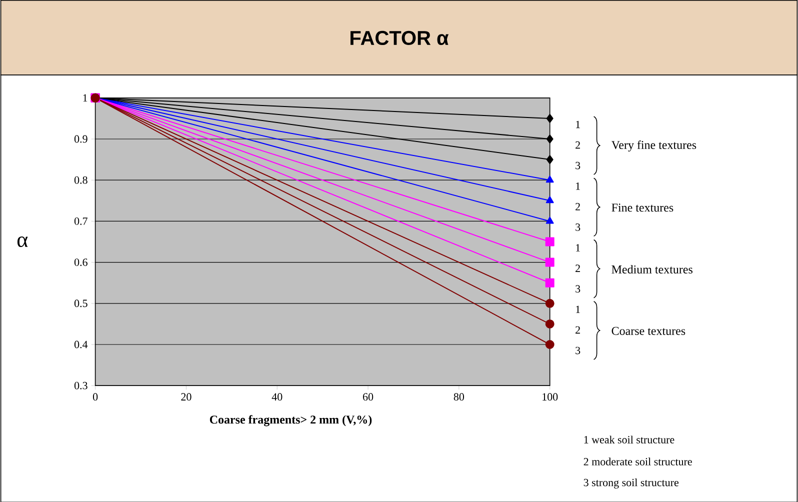 Image resolution: width=798 pixels, height=502 pixels. I want to click on y-tick-label: 0.8, so click(81, 180).